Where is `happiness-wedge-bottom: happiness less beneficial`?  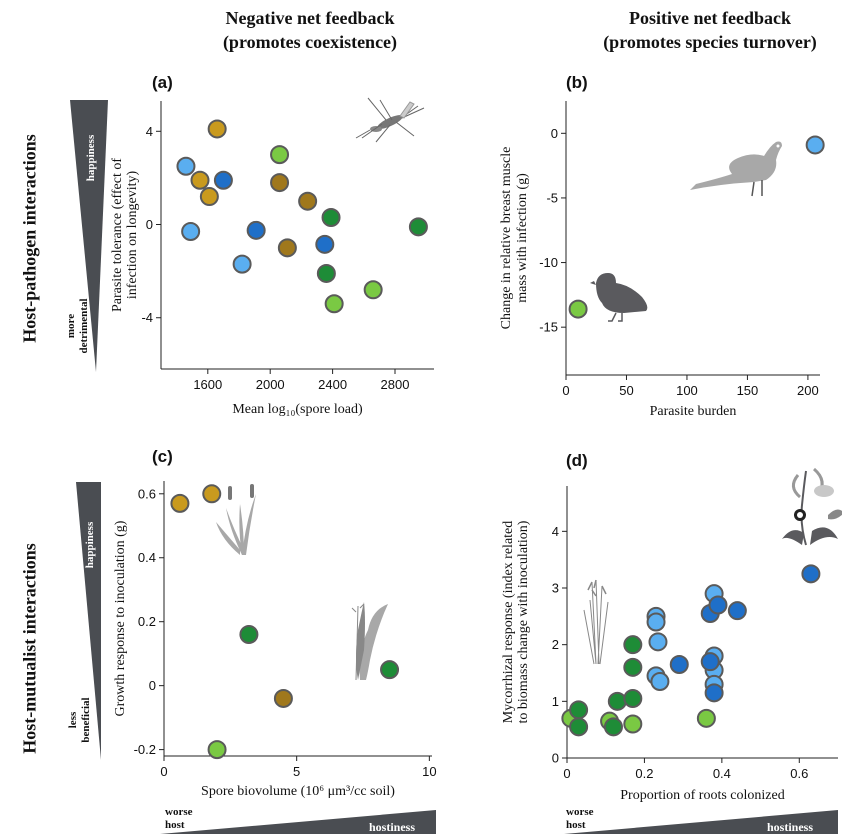 happiness-wedge-bottom: happiness less beneficial is located at coordinates (84, 621).